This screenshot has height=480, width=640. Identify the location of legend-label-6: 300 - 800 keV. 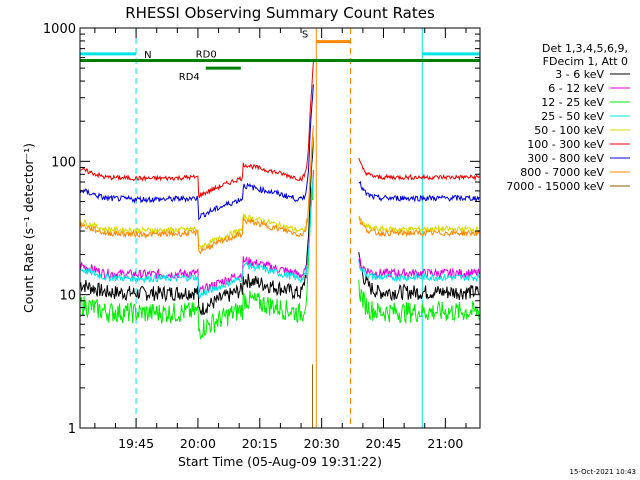
(565, 158).